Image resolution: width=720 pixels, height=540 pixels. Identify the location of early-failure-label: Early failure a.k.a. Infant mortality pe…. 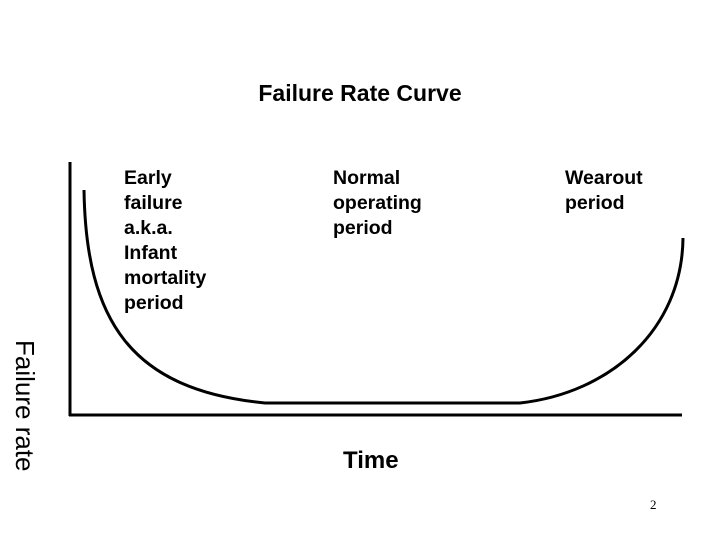
(165, 240).